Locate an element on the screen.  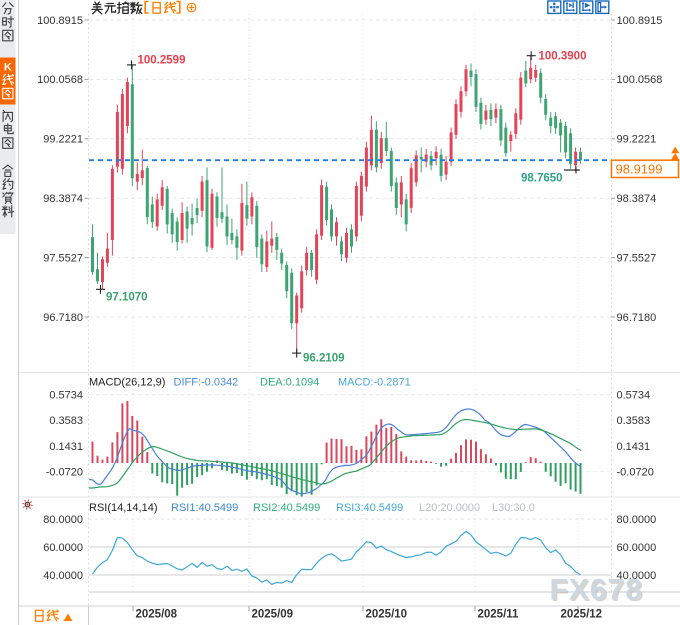
svg-text: 2025/08 is located at coordinates (157, 615).